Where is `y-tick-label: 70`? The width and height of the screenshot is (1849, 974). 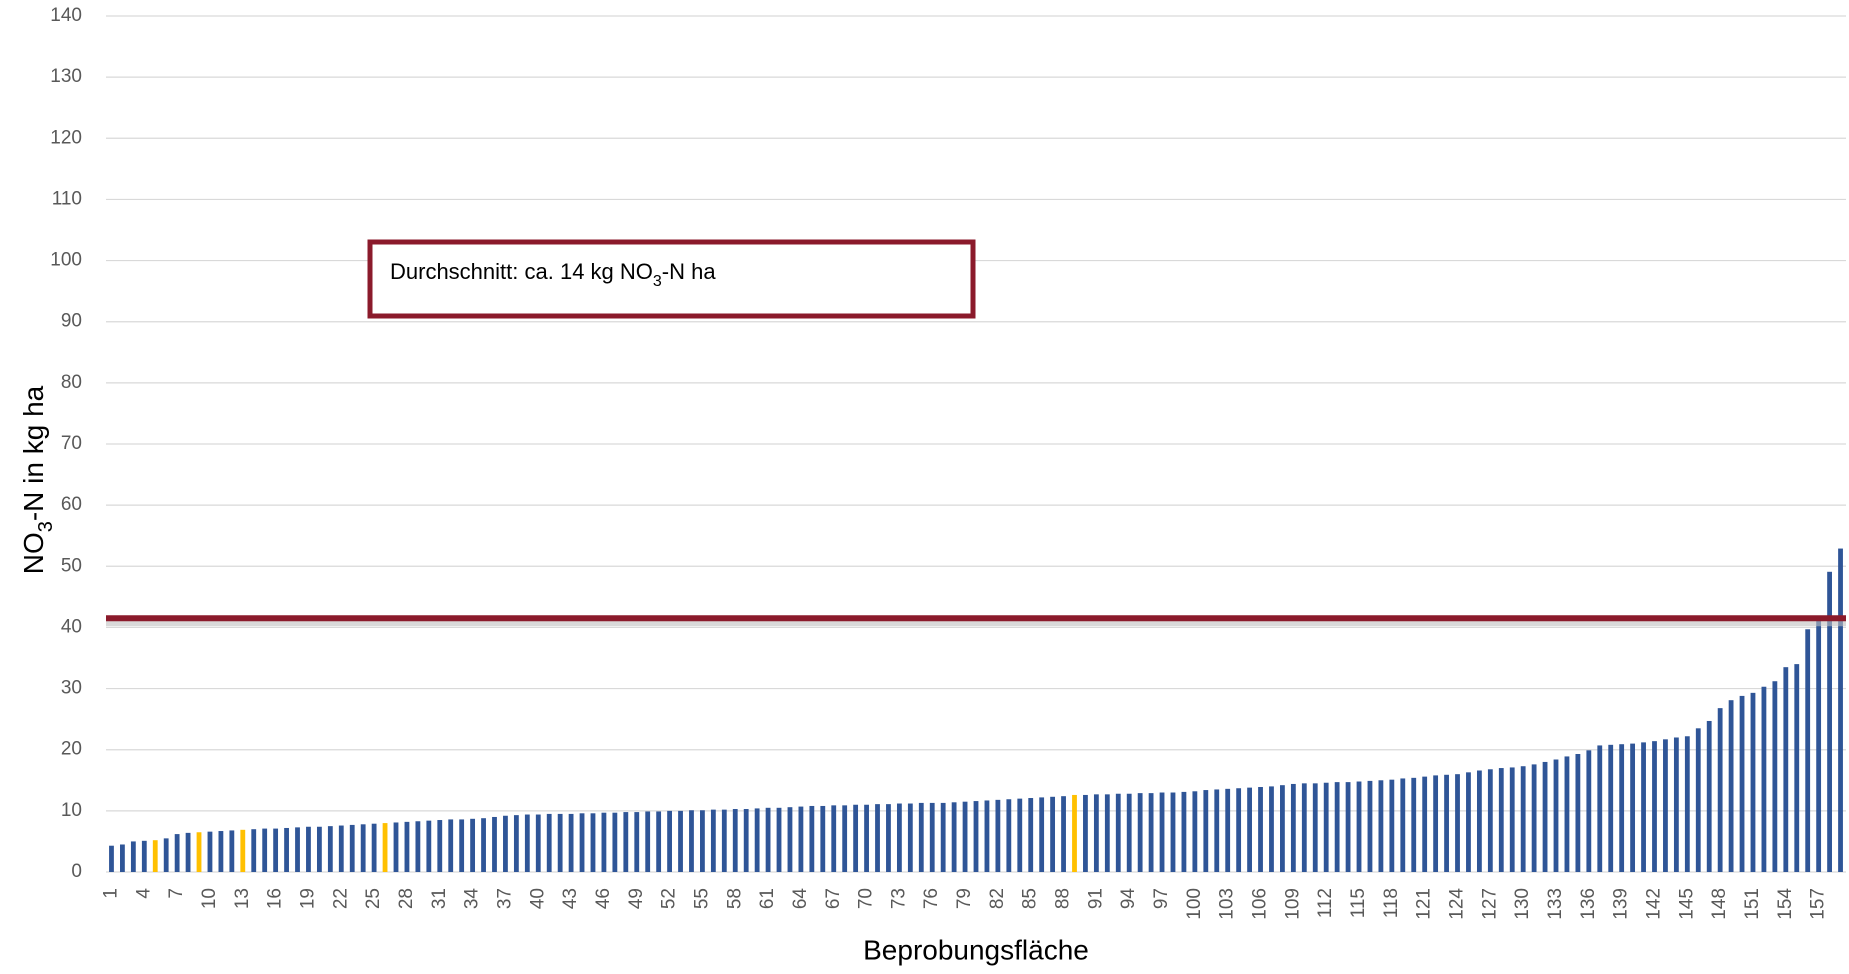 y-tick-label: 70 is located at coordinates (71, 443).